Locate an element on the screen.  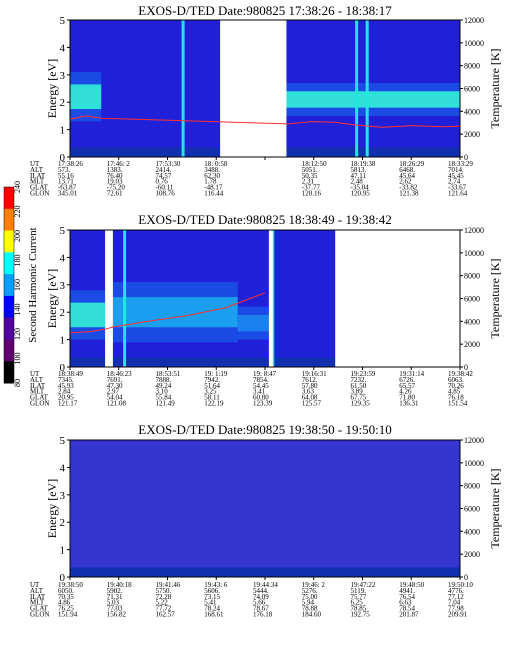
colorbar-tick-label: 160 is located at coordinates (17, 285).